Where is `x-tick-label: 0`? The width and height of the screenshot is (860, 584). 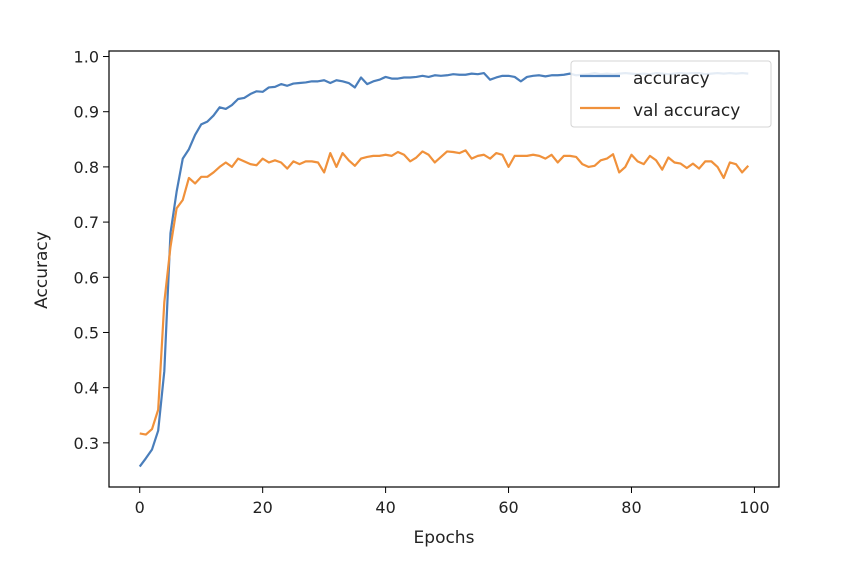
x-tick-label: 0 is located at coordinates (140, 507).